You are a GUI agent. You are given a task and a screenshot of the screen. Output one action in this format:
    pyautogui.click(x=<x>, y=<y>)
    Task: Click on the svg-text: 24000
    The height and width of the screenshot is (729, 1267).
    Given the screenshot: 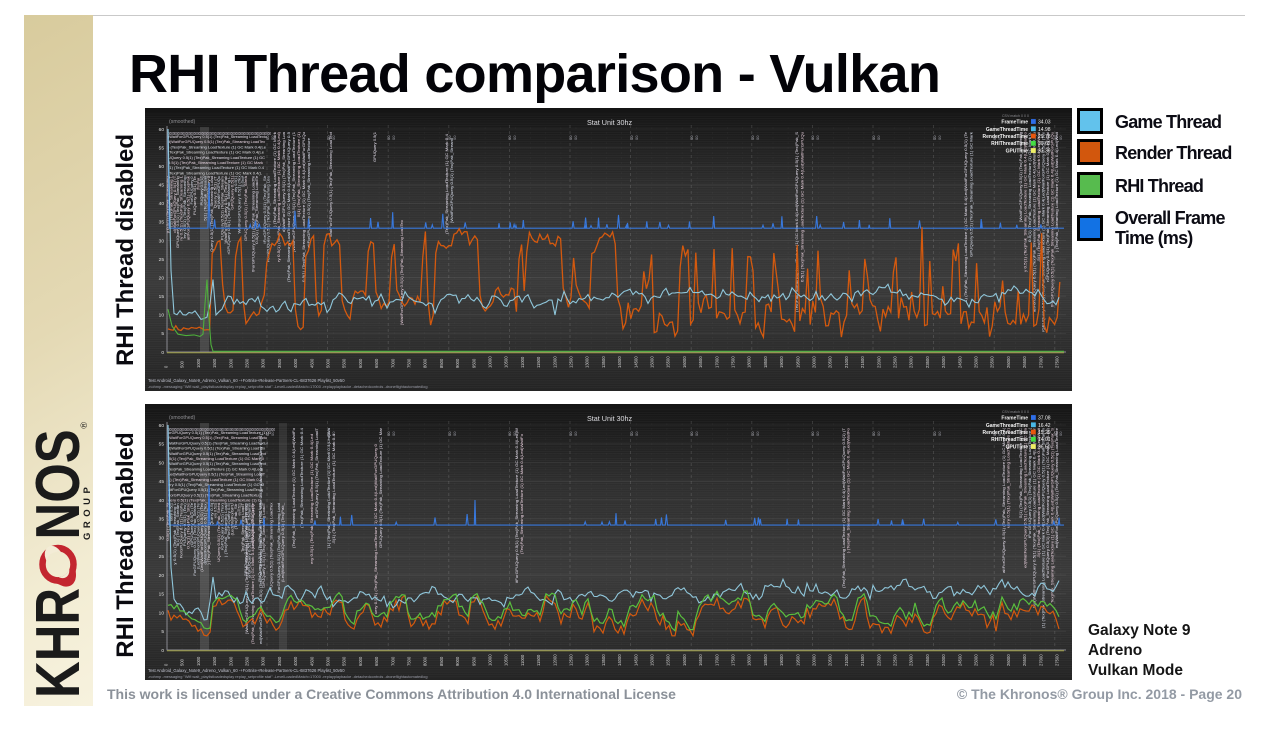 What is the action you would take?
    pyautogui.click(x=943, y=660)
    